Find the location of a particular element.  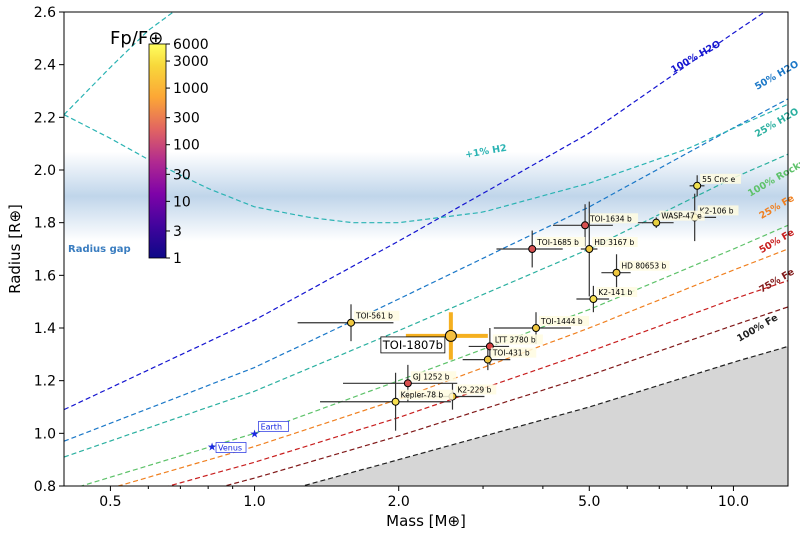

colorbar-tick-label: 100 is located at coordinates (186, 146).